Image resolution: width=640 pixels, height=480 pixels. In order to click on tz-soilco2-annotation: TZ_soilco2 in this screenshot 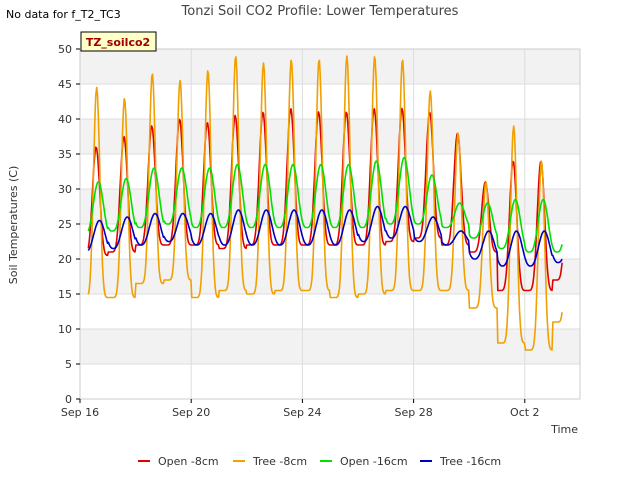, I will do `click(118, 41)`.